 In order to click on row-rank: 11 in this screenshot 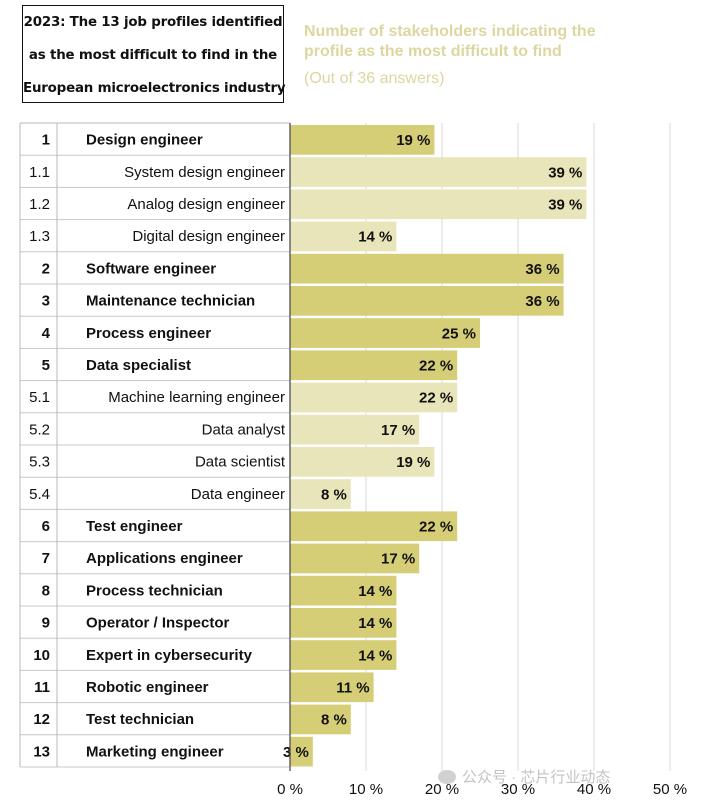, I will do `click(42, 687)`.